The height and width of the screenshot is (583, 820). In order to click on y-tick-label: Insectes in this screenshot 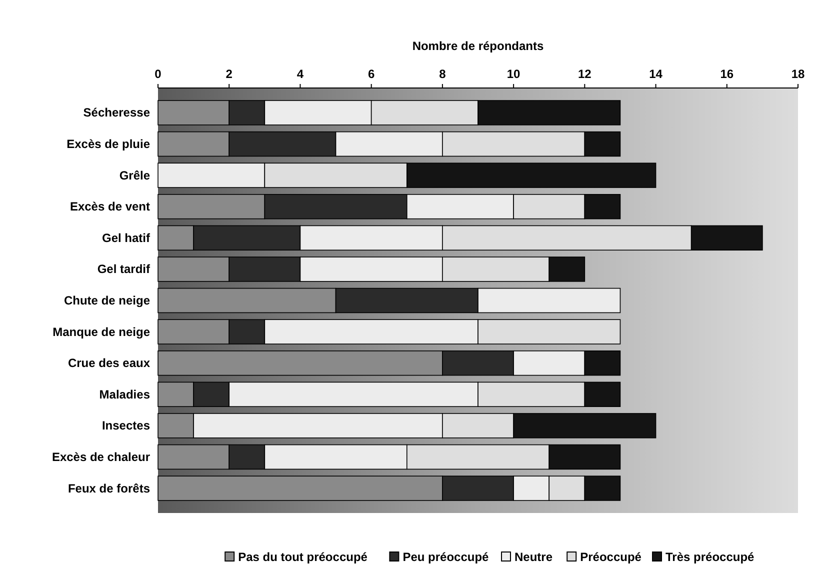, I will do `click(126, 425)`.